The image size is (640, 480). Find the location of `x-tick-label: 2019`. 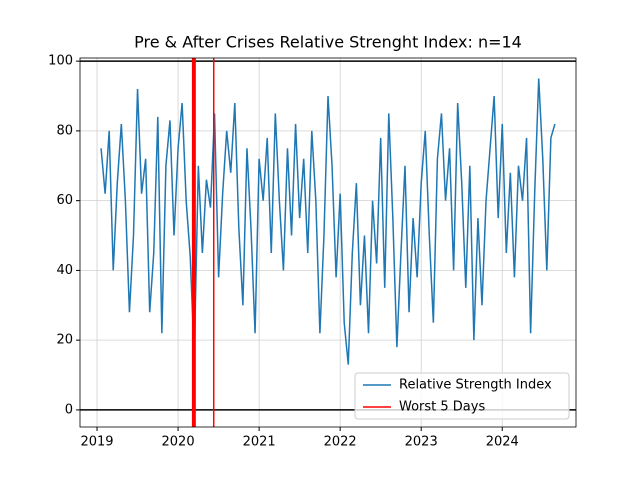

x-tick-label: 2019 is located at coordinates (96, 442).